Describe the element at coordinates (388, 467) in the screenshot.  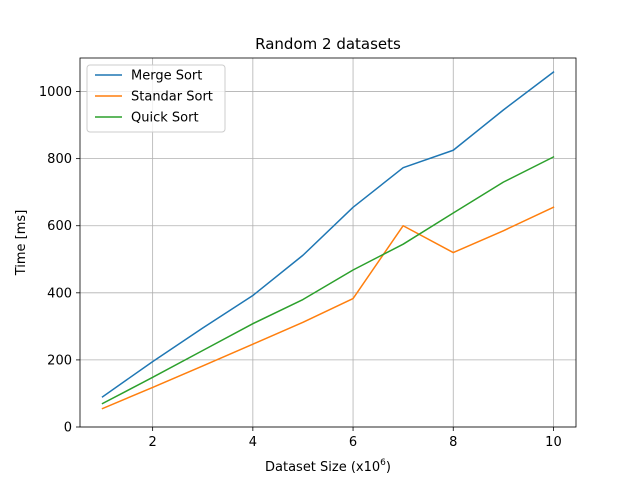
I see `x-axis-label-suffix: )` at that location.